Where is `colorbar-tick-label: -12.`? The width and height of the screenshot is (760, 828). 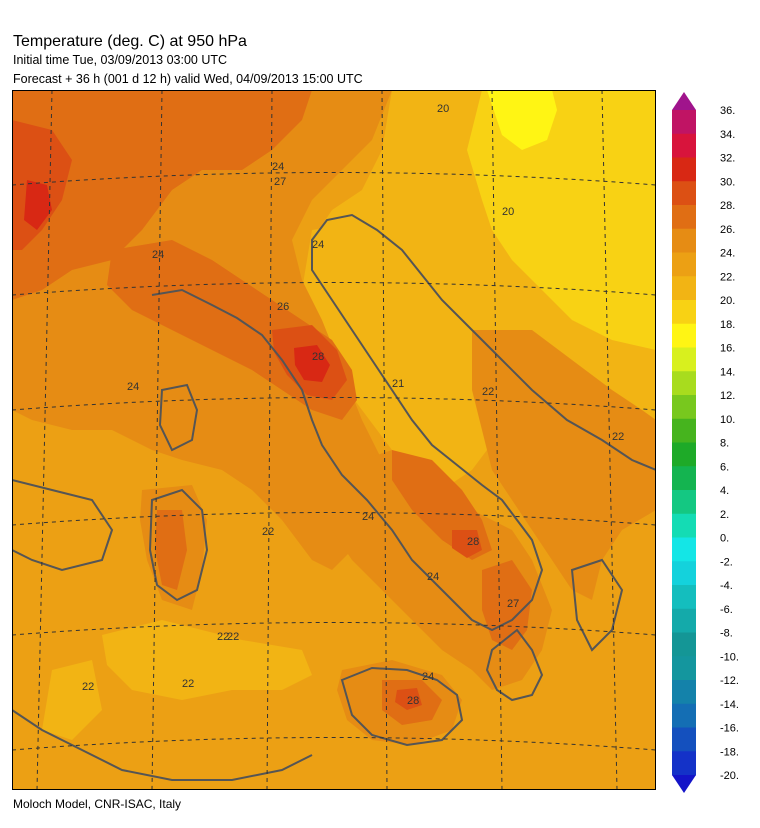 colorbar-tick-label: -12. is located at coordinates (729, 681).